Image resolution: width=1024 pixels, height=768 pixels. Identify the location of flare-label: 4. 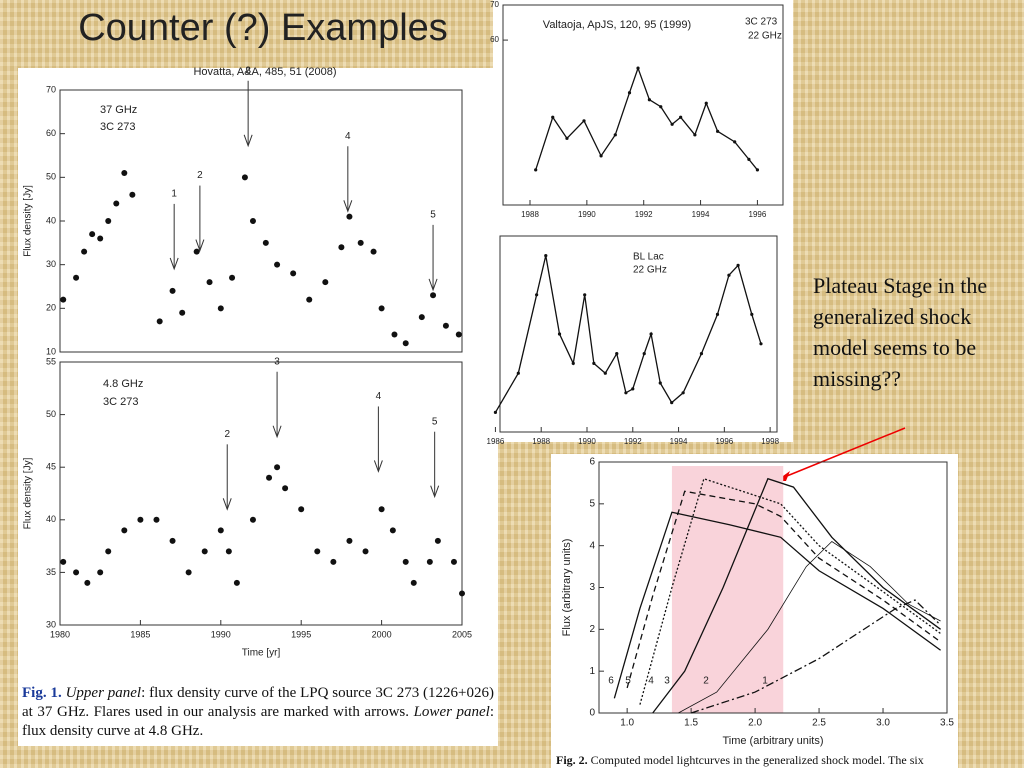
(348, 136).